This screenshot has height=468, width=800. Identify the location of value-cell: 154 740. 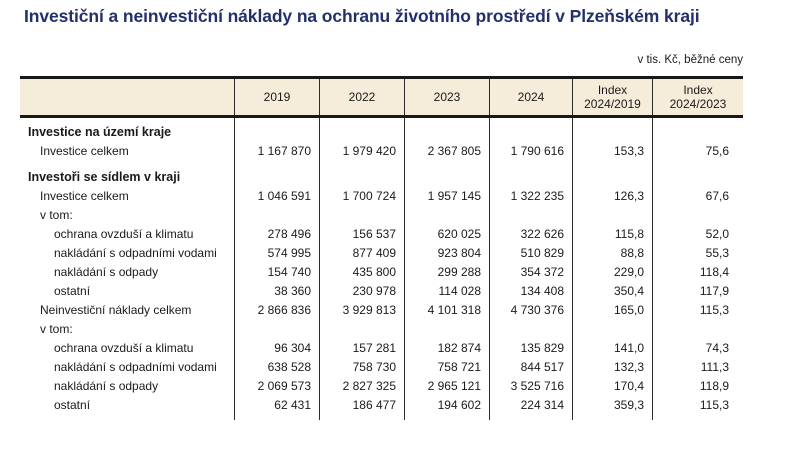
(277, 271).